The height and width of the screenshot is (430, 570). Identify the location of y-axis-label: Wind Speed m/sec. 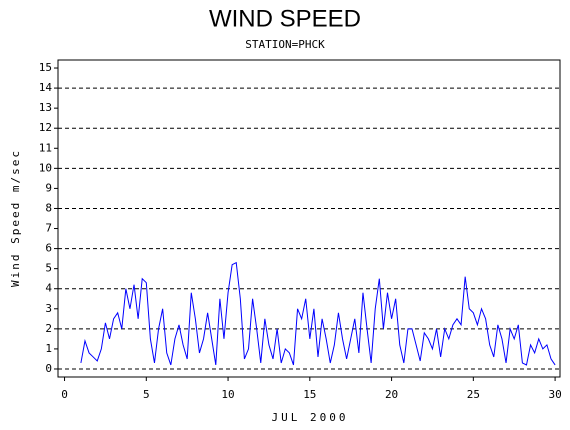
(15, 218).